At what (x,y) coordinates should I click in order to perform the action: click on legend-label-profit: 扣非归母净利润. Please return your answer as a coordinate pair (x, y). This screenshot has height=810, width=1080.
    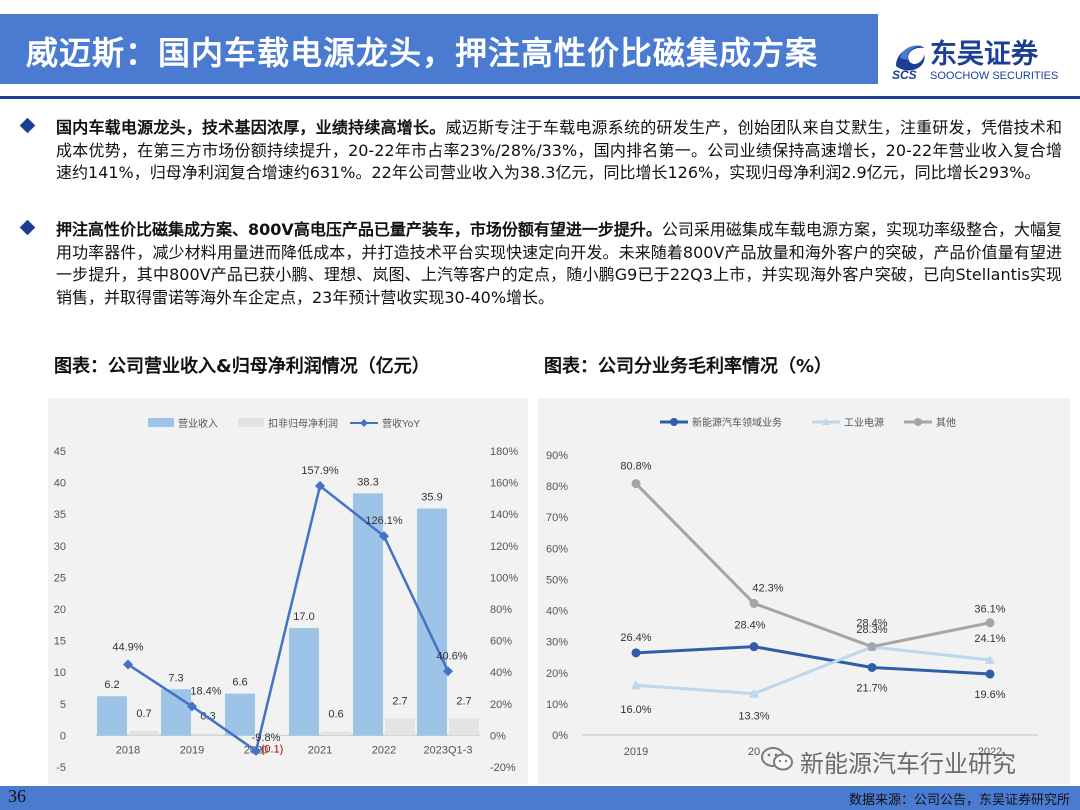
    Looking at the image, I should click on (303, 423).